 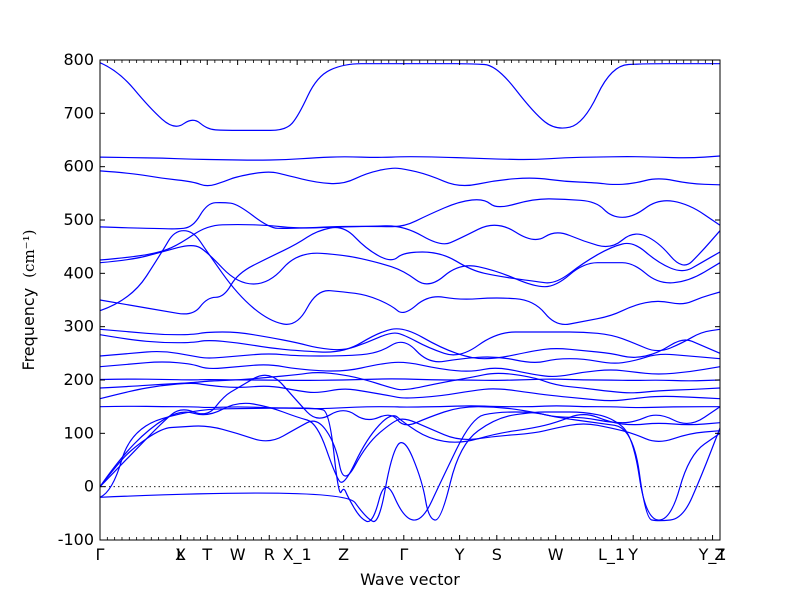 I want to click on y-tick-label: 300, so click(x=78, y=326).